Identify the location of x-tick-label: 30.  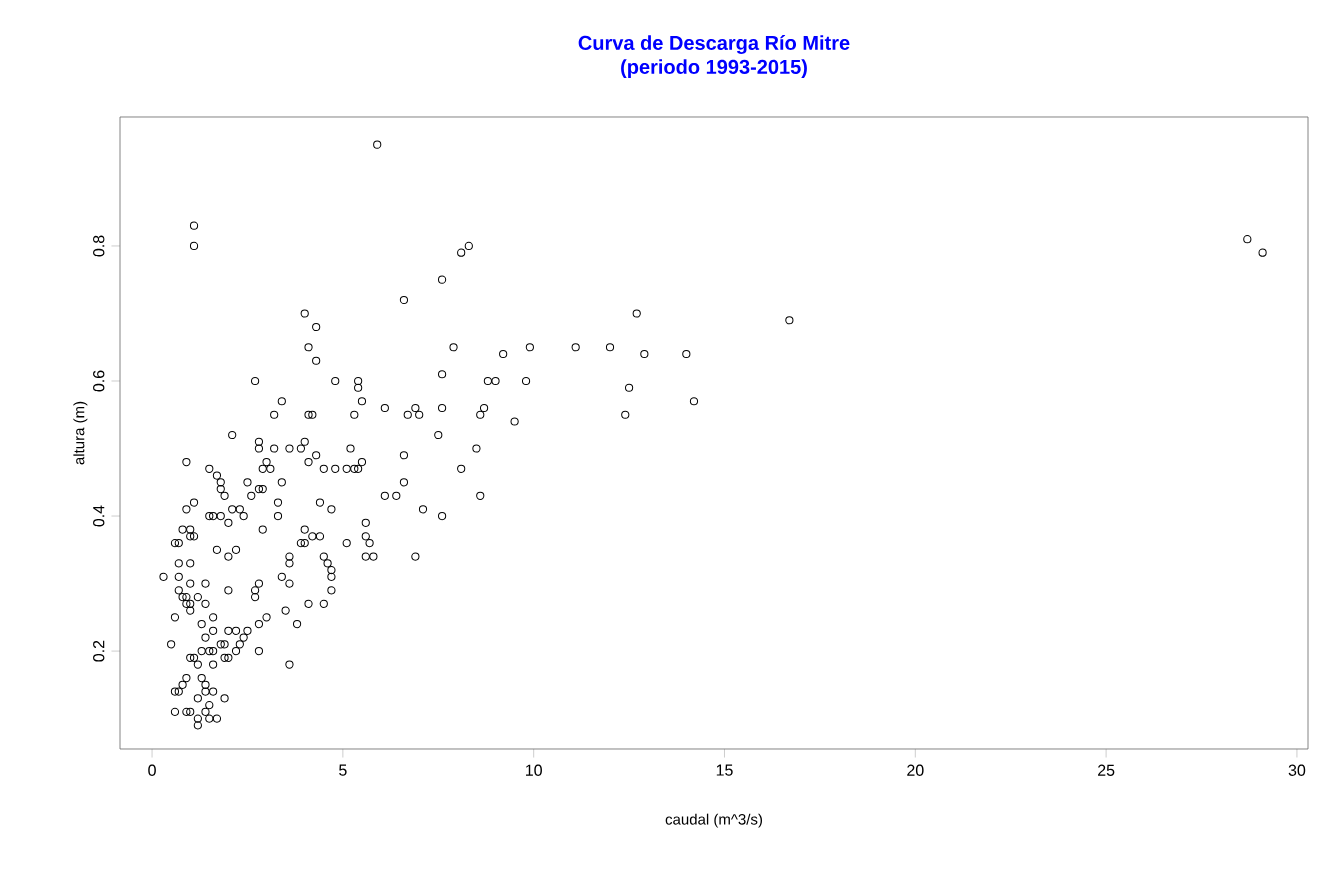
(1297, 770).